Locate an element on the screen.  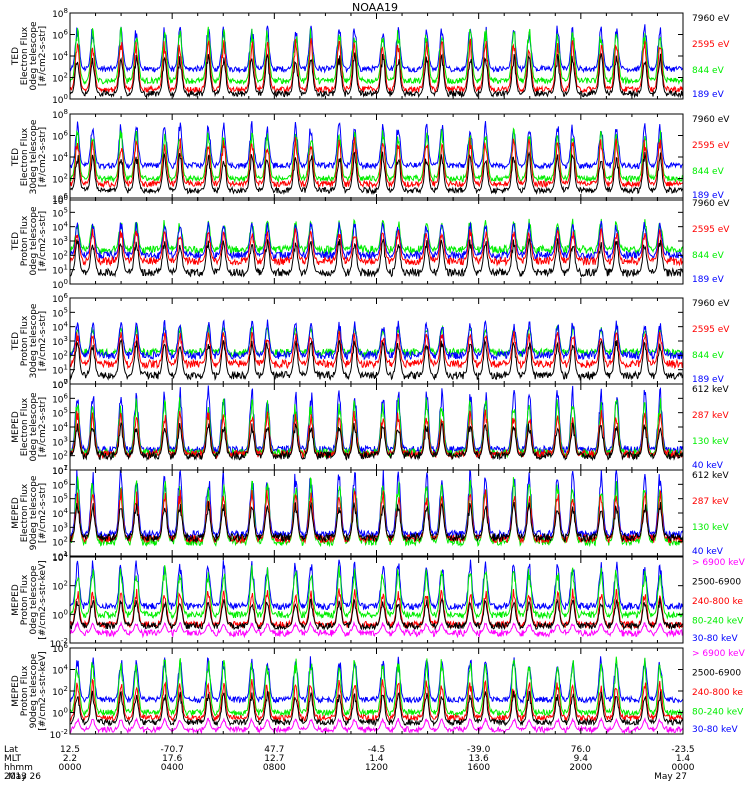
x-tick-label: 1.4 is located at coordinates (376, 759).